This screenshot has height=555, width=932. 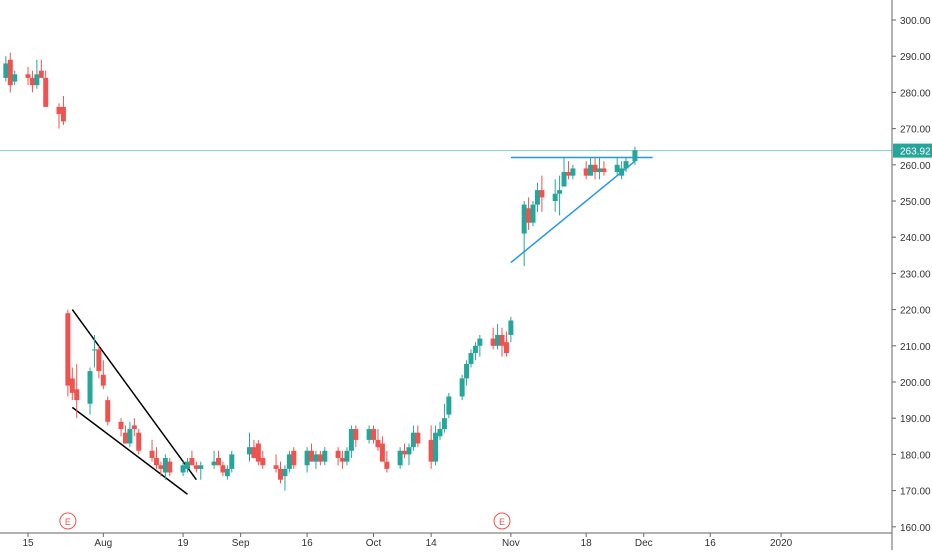 I want to click on wedge-lower-line, so click(x=129, y=450).